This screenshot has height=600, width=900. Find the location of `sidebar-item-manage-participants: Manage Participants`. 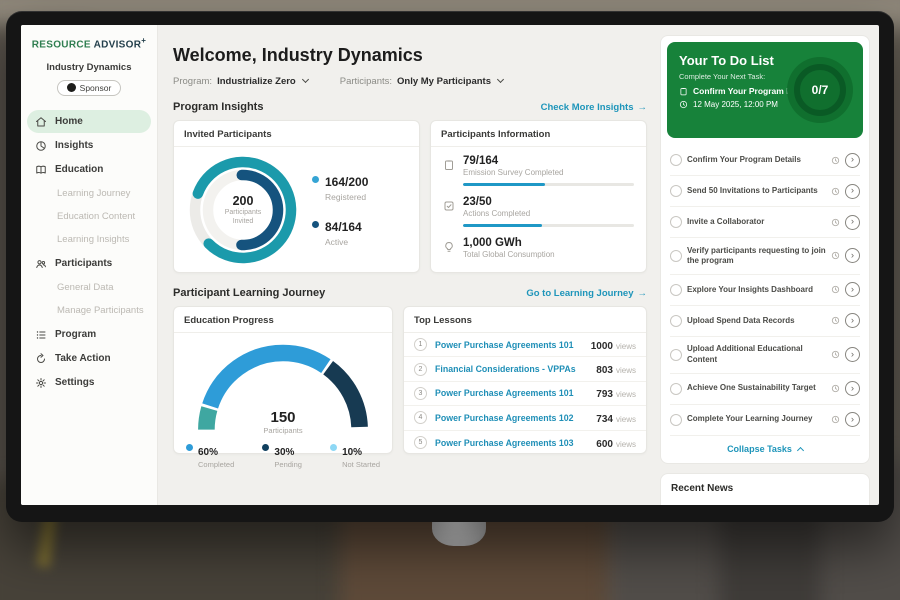

sidebar-item-manage-participants: Manage Participants is located at coordinates (89, 310).